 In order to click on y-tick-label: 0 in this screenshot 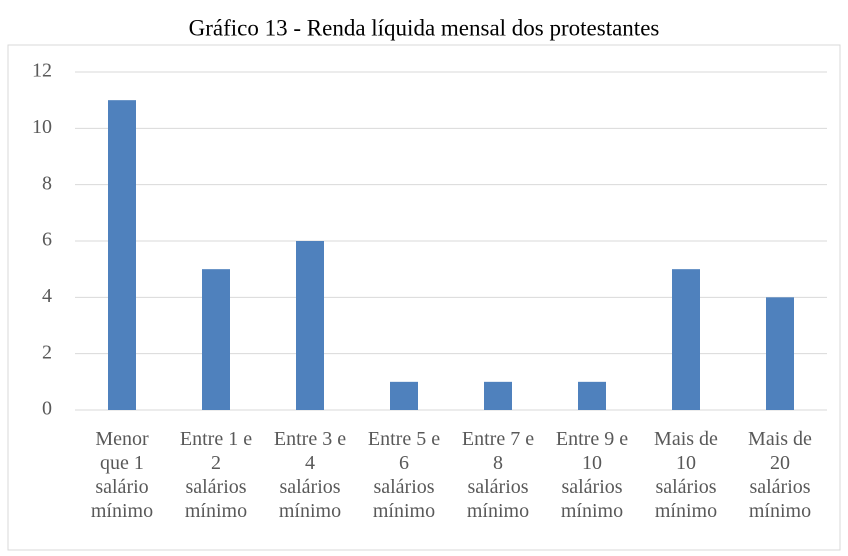, I will do `click(47, 409)`.